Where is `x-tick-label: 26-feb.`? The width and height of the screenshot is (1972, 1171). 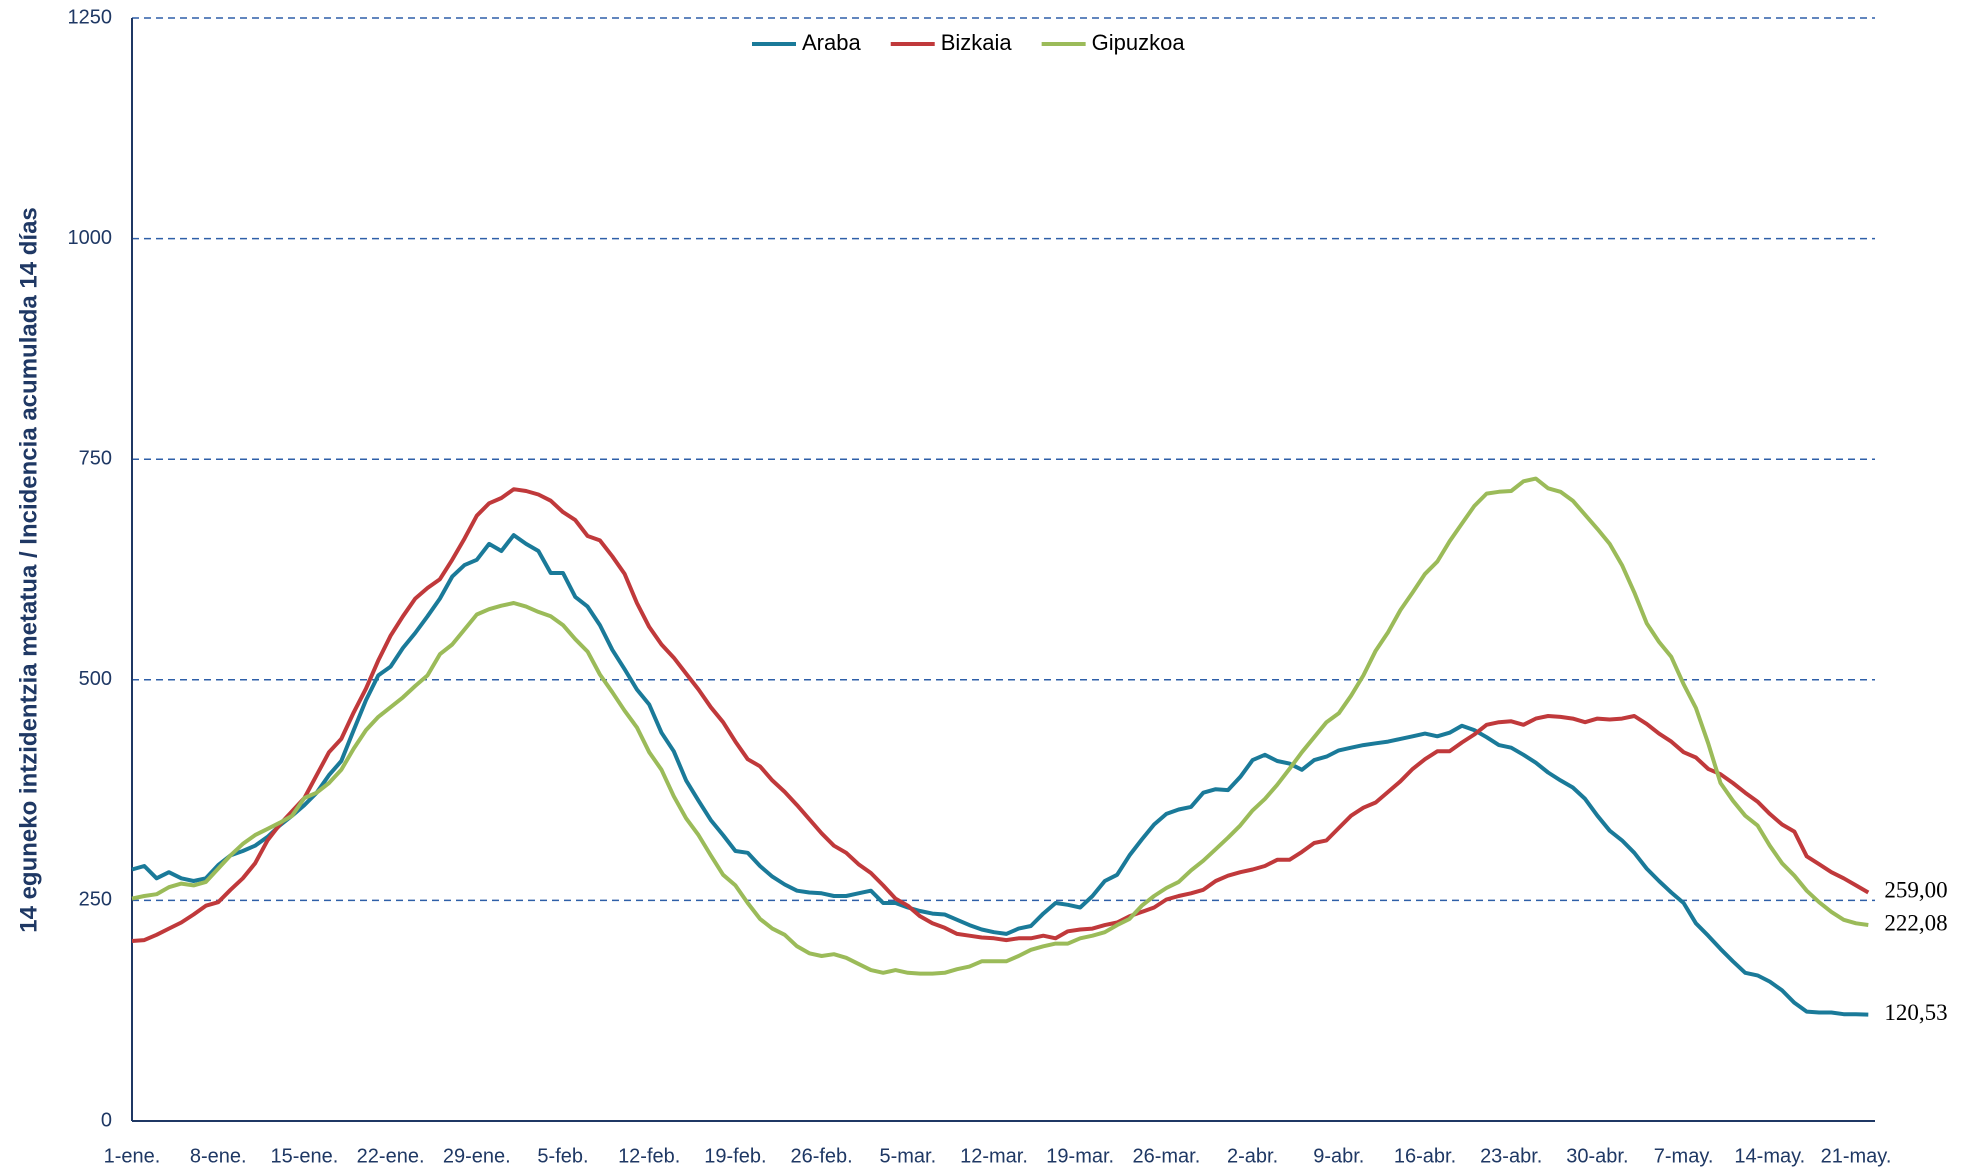 x-tick-label: 26-feb. is located at coordinates (821, 1156).